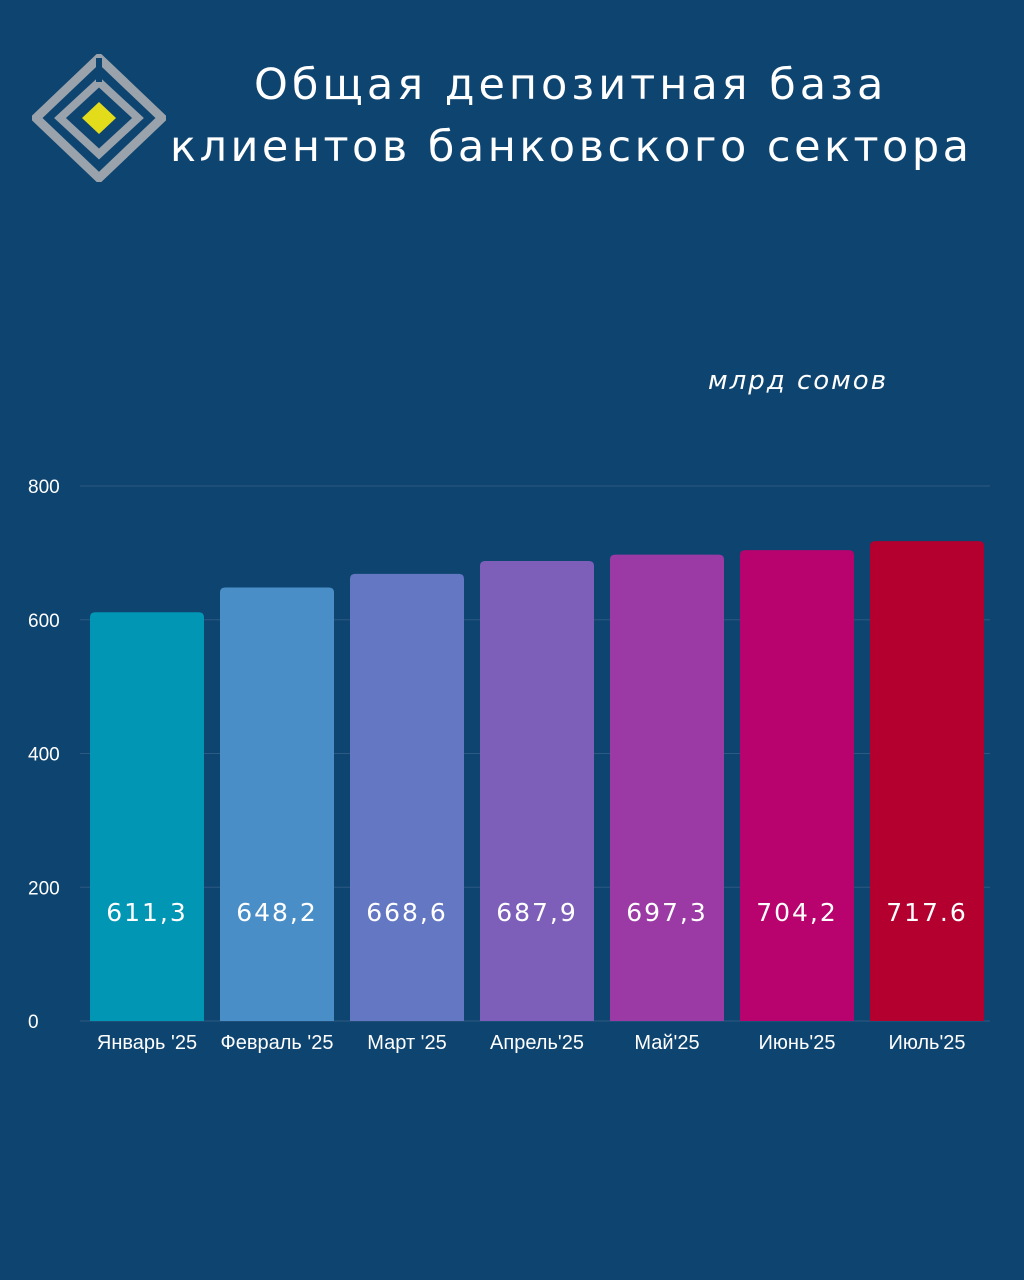 The image size is (1024, 1280). What do you see at coordinates (147, 912) in the screenshot?
I see `bar-value-label: 611,3` at bounding box center [147, 912].